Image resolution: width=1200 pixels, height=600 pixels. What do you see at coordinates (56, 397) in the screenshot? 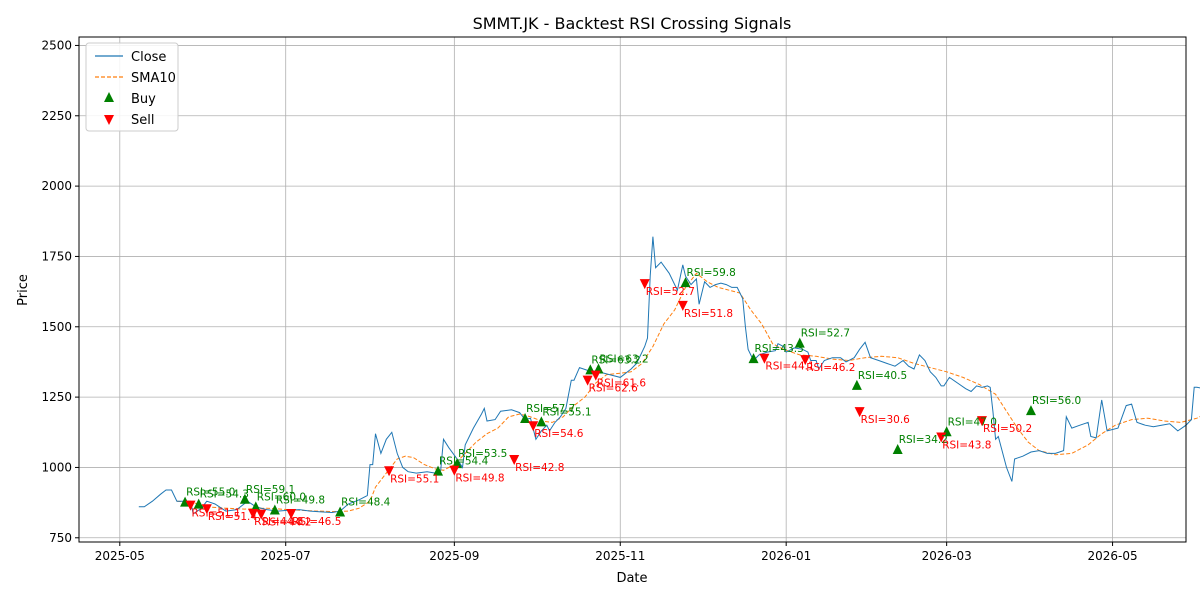
I see `y-tick-label: 1250` at bounding box center [56, 397].